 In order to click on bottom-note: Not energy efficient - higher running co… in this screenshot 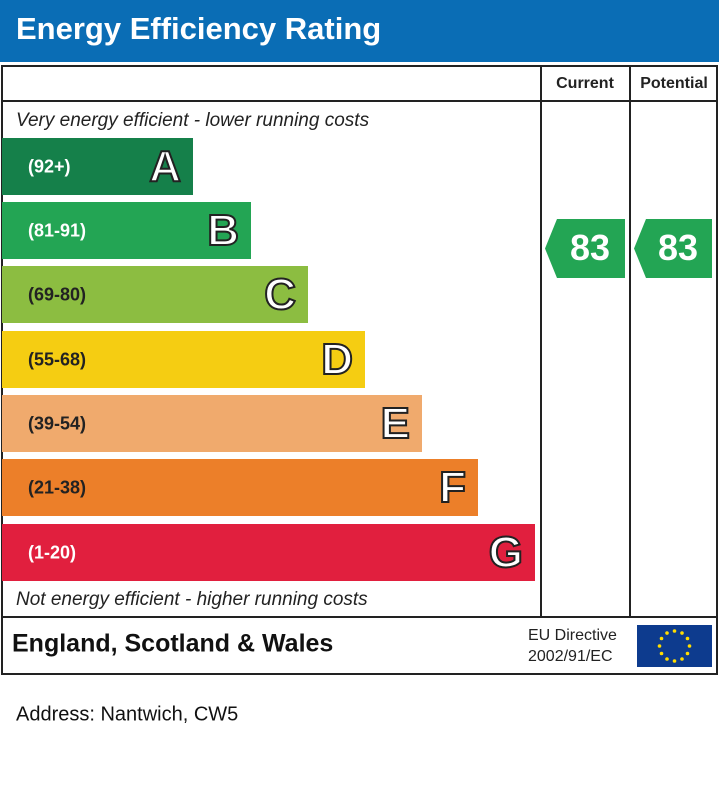, I will do `click(192, 599)`.